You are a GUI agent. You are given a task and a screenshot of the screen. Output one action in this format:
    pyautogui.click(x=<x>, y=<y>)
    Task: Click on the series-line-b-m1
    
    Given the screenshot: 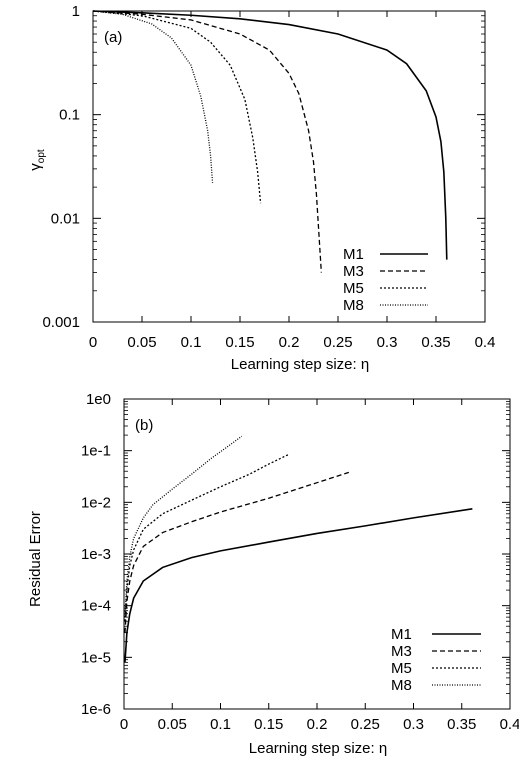 What is the action you would take?
    pyautogui.click(x=298, y=585)
    